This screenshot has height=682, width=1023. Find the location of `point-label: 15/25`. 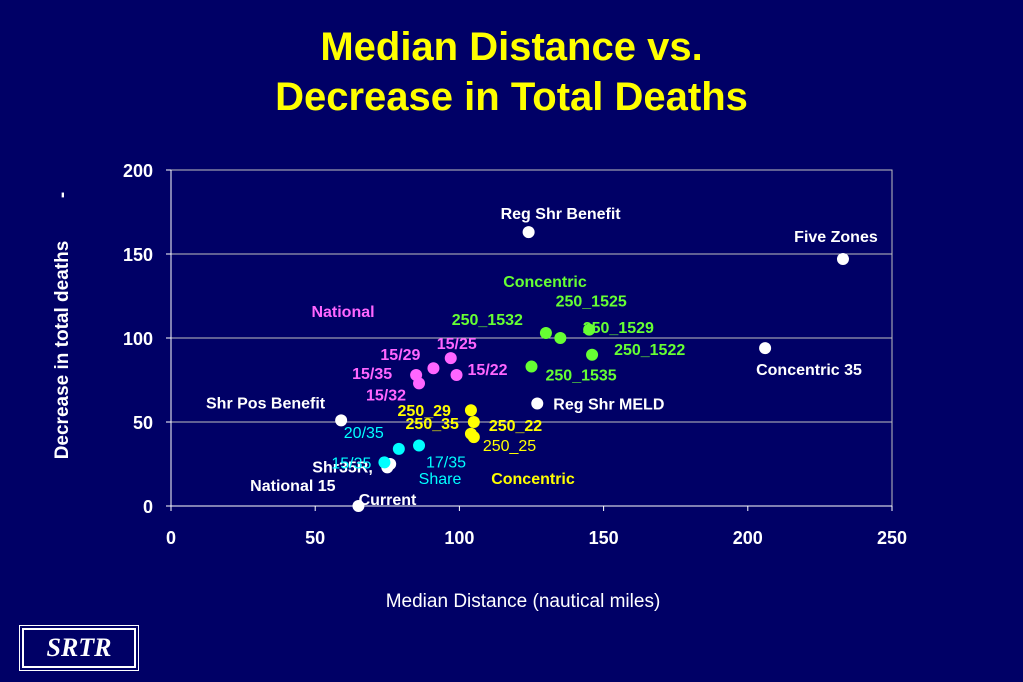

point-label: 15/25 is located at coordinates (457, 344).